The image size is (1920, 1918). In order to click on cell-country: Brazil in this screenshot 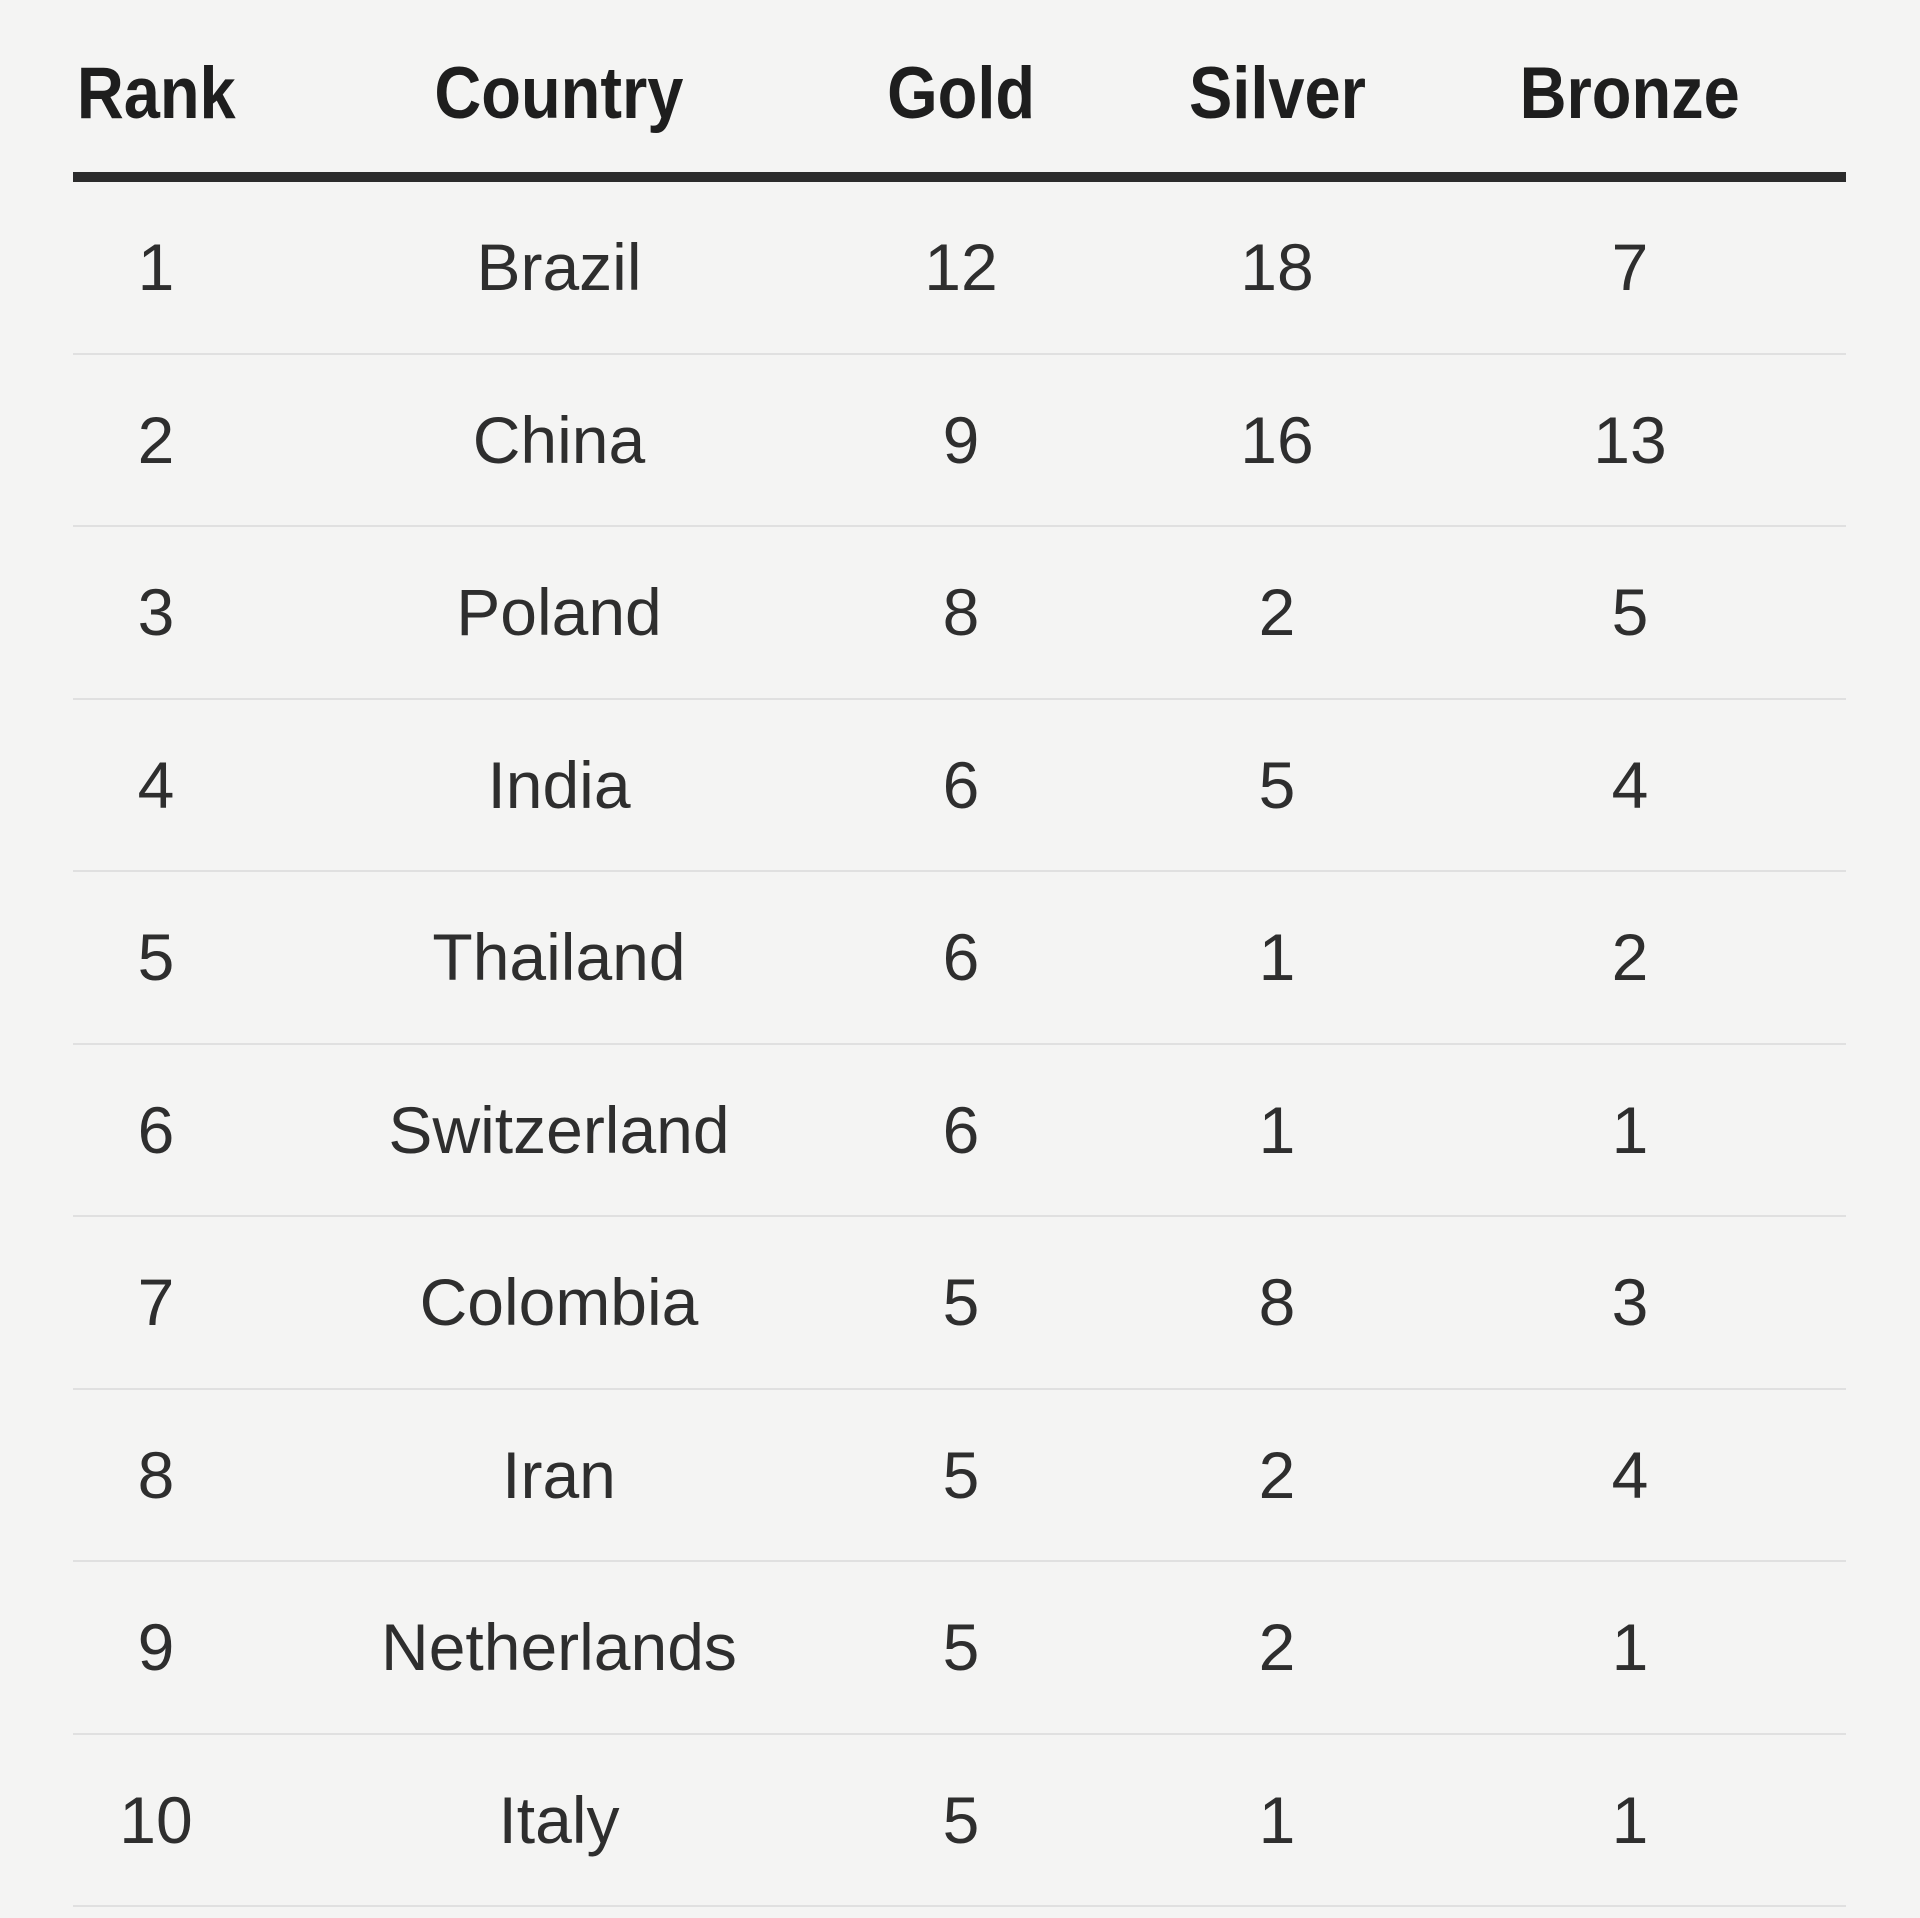, I will do `click(559, 267)`.